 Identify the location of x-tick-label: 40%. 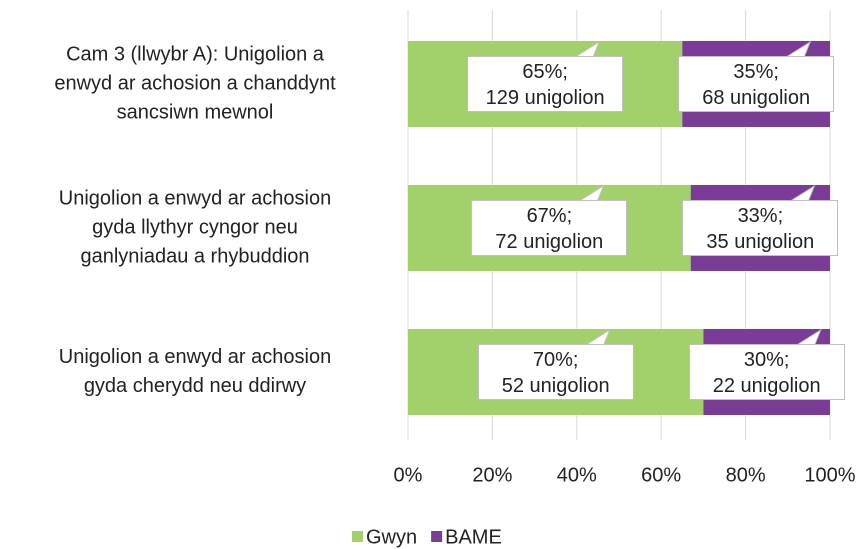
(577, 475).